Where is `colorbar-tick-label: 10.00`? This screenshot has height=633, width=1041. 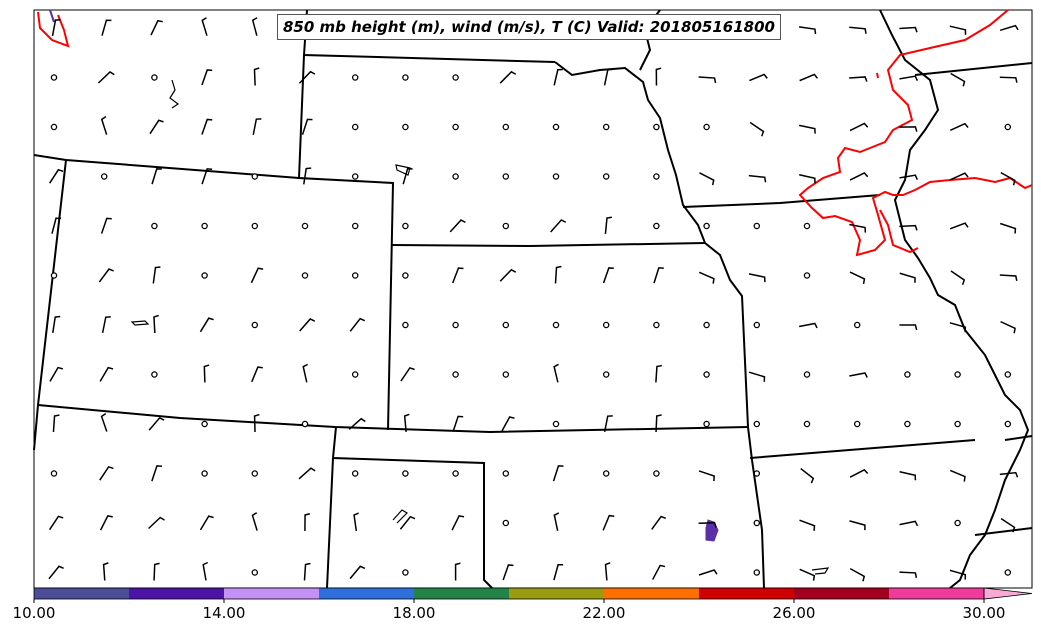 colorbar-tick-label: 10.00 is located at coordinates (34, 613).